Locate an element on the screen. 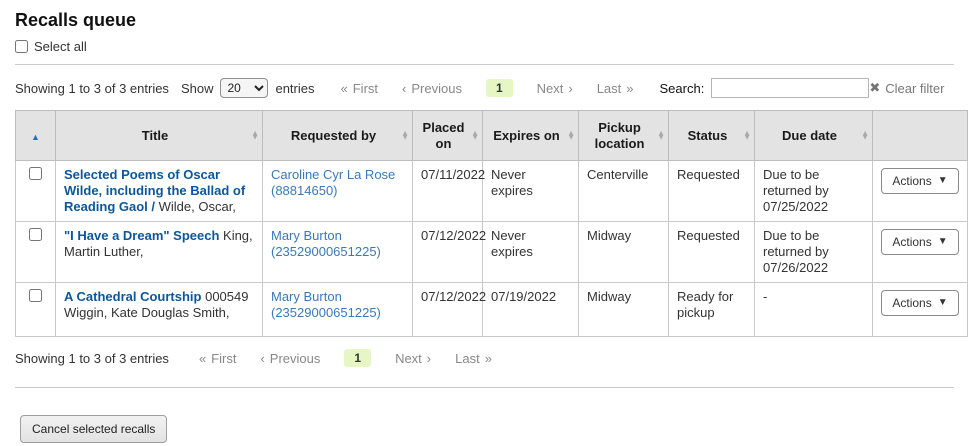  show-label: Show is located at coordinates (197, 88).